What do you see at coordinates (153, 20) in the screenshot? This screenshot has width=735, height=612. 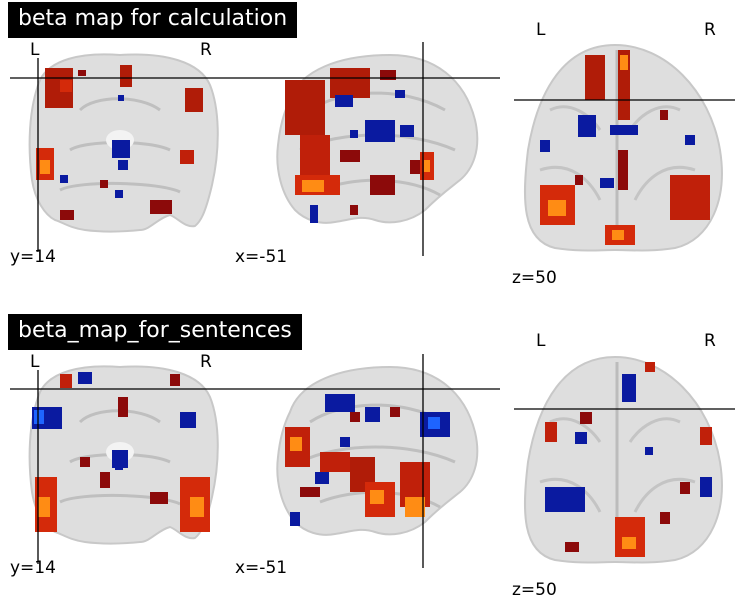 I see `panel-title: beta map for calculation` at bounding box center [153, 20].